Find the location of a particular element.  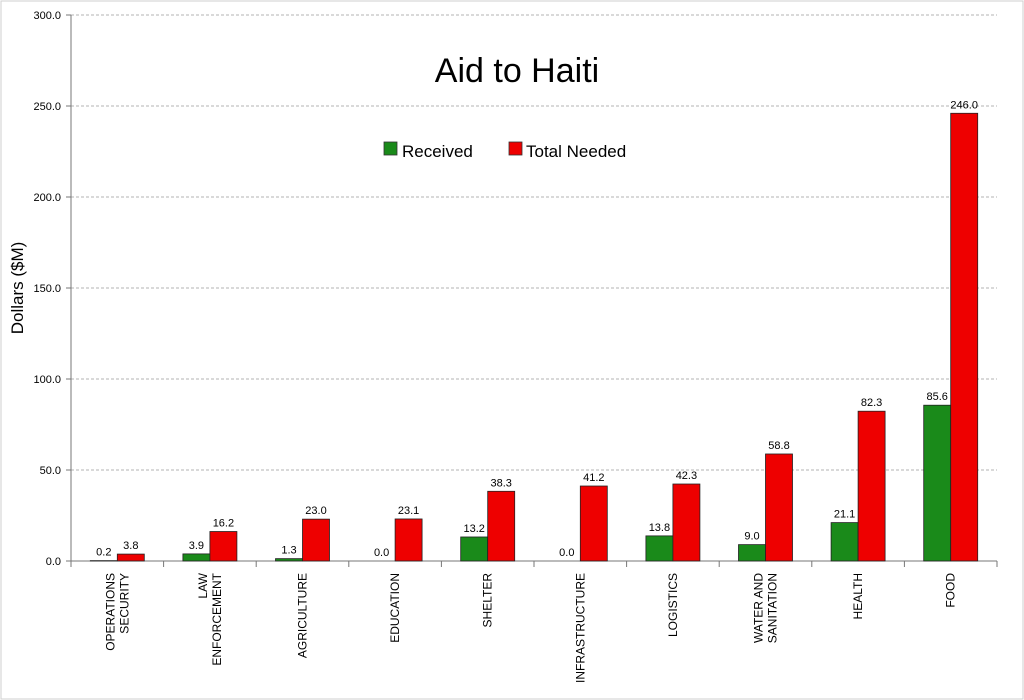

x-tick-label-line: OPERATIONS is located at coordinates (110, 612).